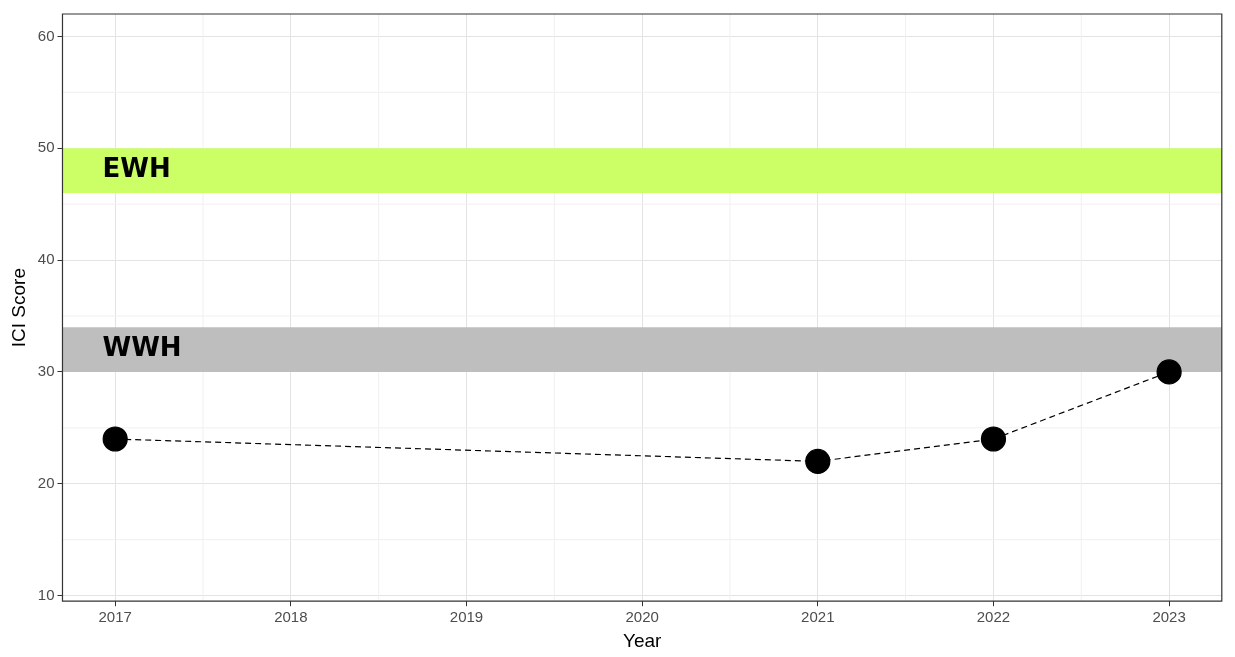 The image size is (1235, 657). Describe the element at coordinates (46, 147) in the screenshot. I see `y-tick-label: 50` at that location.